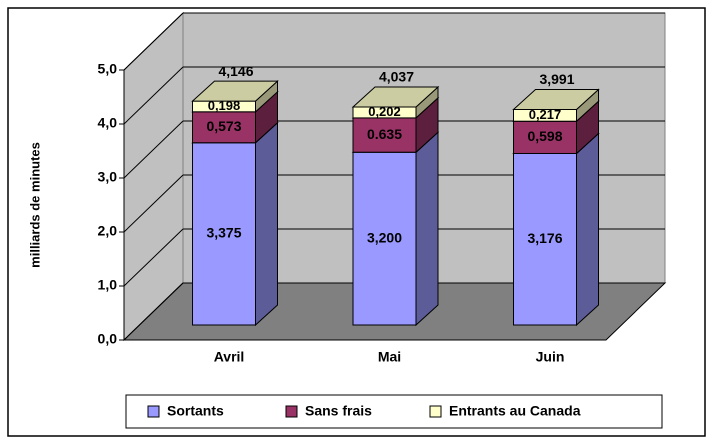 This screenshot has height=442, width=713. I want to click on value-label: 3,176, so click(544, 238).